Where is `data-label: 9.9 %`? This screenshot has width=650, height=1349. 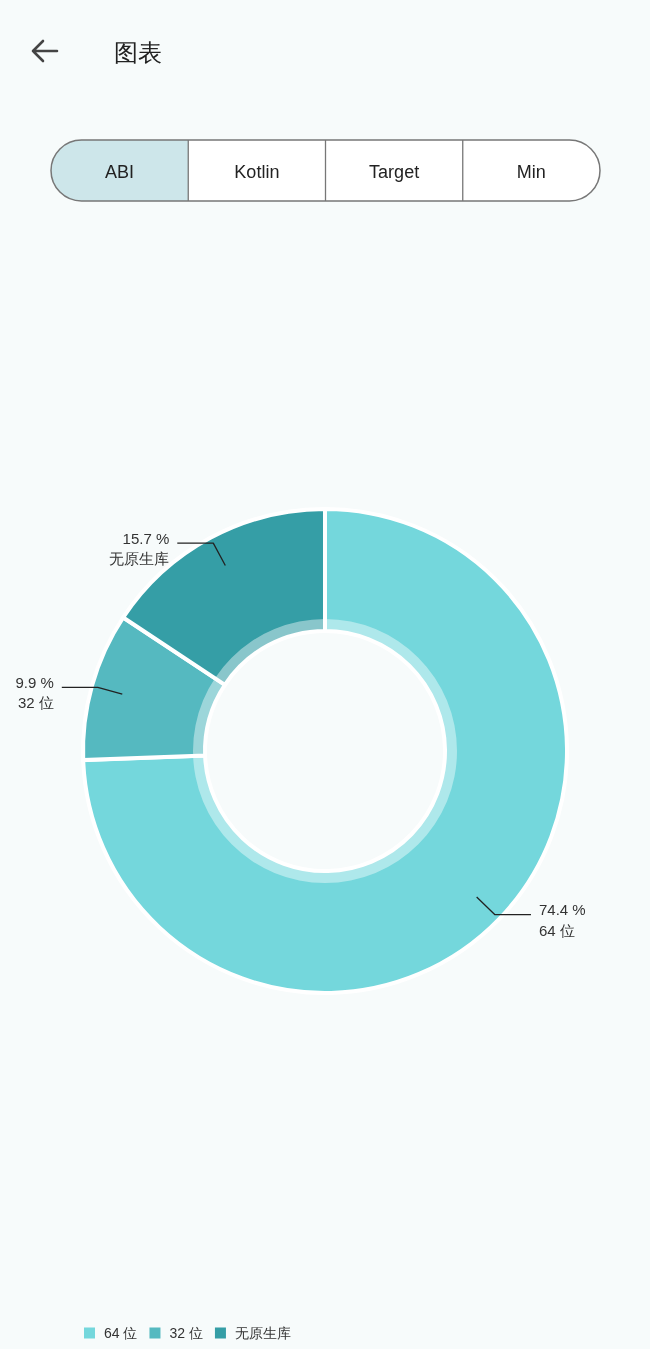 data-label: 9.9 % is located at coordinates (34, 682).